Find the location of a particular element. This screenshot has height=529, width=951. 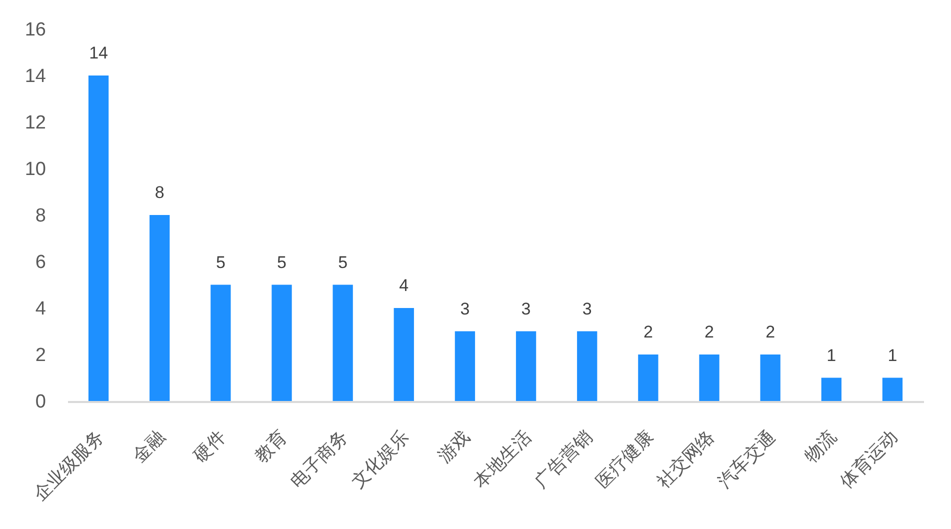

y-tick-label: 4 is located at coordinates (40, 309).